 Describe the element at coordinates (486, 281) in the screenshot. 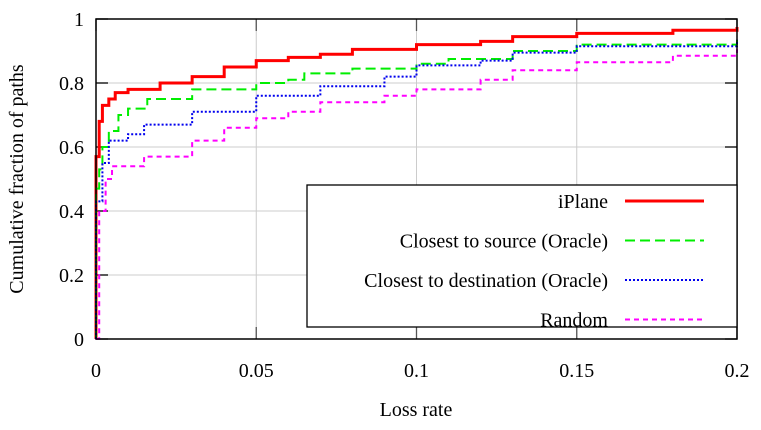

I see `legend-label: Closest to destination (Oracle)` at that location.